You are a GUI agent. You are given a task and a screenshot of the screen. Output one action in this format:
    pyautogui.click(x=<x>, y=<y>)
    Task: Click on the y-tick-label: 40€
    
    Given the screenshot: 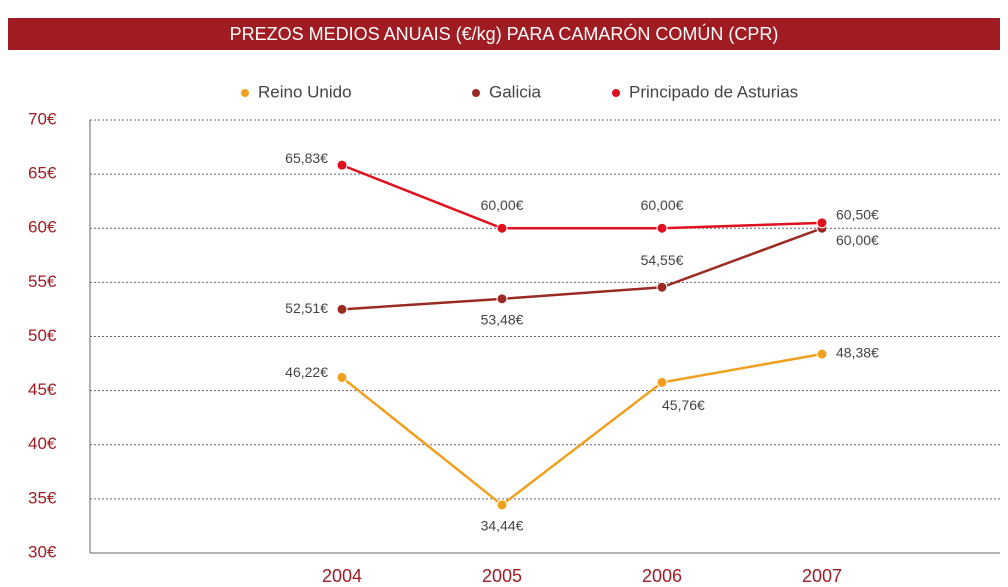 What is the action you would take?
    pyautogui.click(x=42, y=443)
    